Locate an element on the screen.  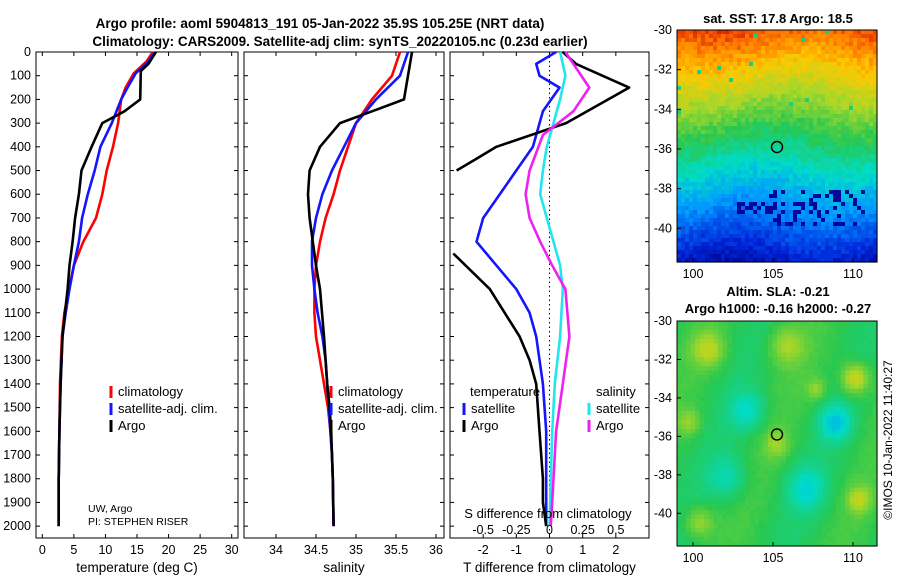
x-tick-label: 36 is located at coordinates (436, 550).